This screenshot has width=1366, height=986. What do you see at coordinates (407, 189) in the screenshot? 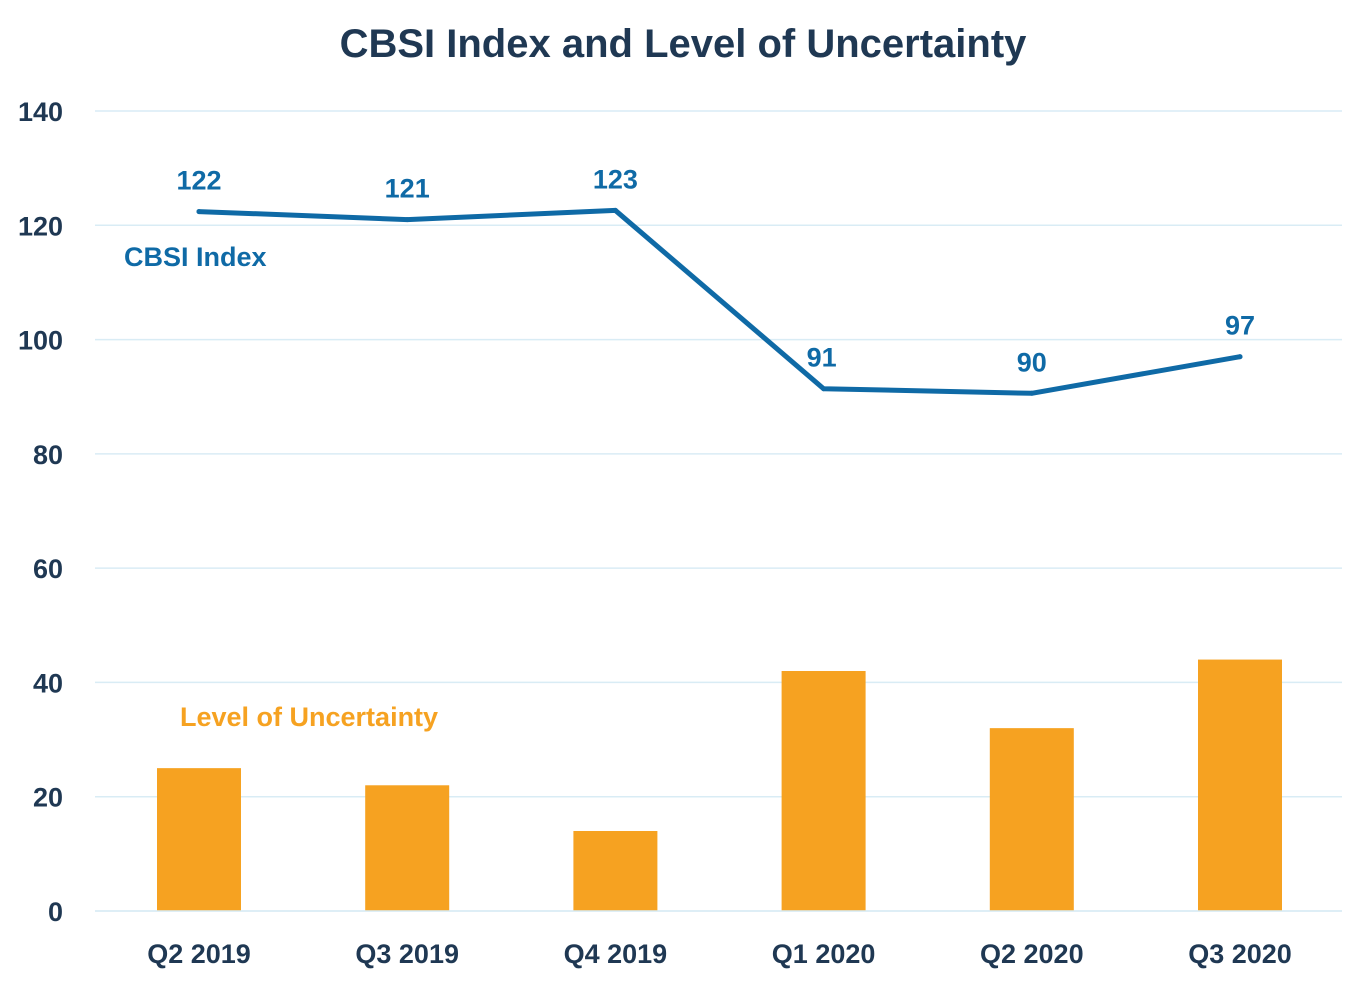
I see `cbsi-data-label: 121` at bounding box center [407, 189].